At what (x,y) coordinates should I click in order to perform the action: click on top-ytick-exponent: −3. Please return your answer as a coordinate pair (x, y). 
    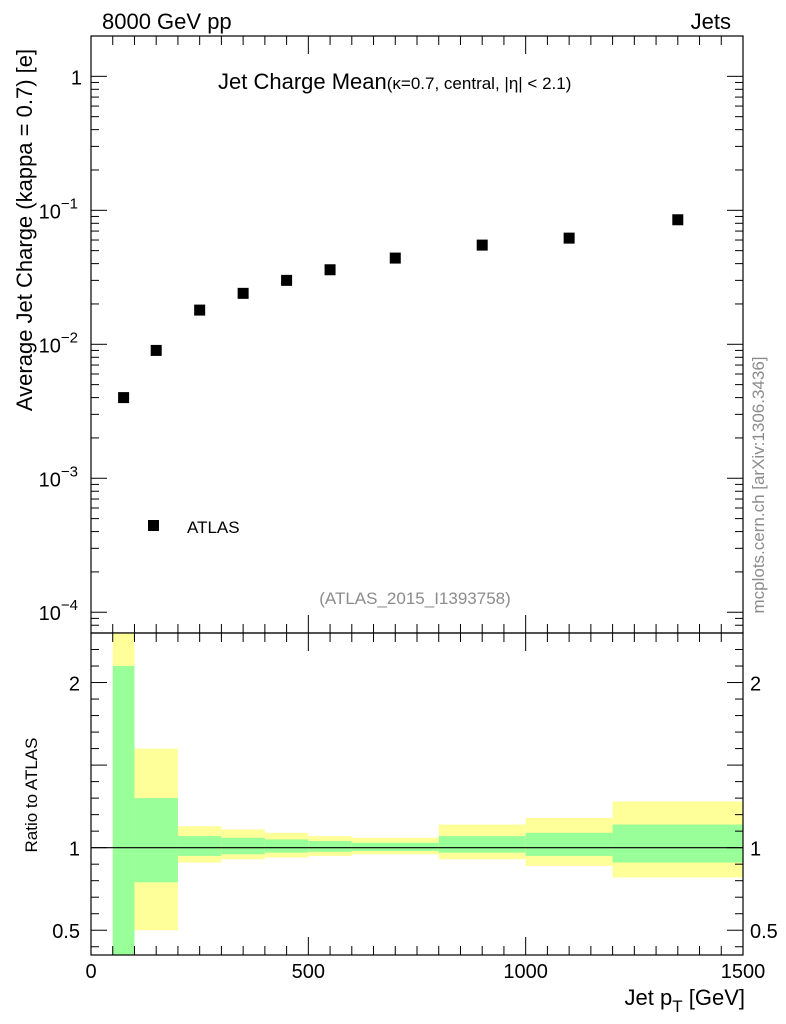
    Looking at the image, I should click on (69, 471).